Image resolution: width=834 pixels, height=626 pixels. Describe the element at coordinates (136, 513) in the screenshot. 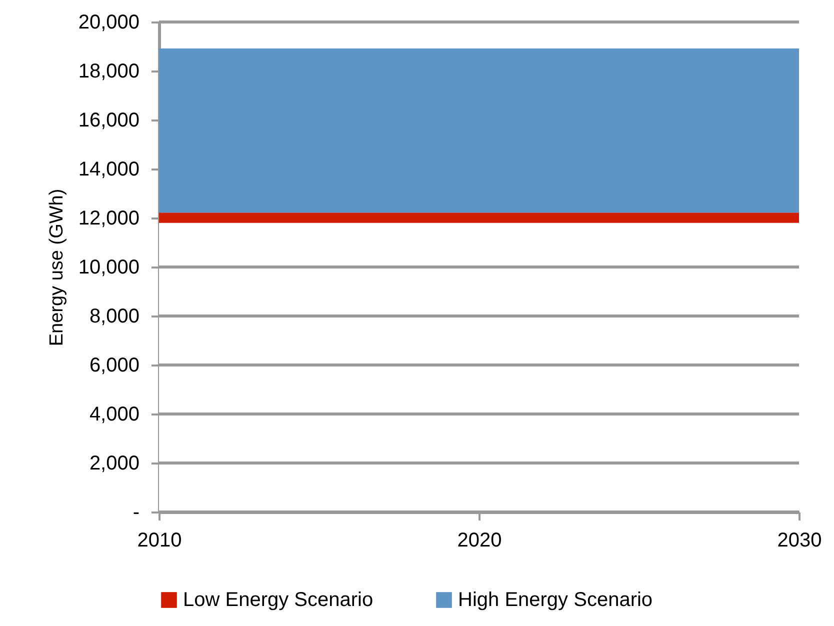

I see `y-tick-label: -` at that location.